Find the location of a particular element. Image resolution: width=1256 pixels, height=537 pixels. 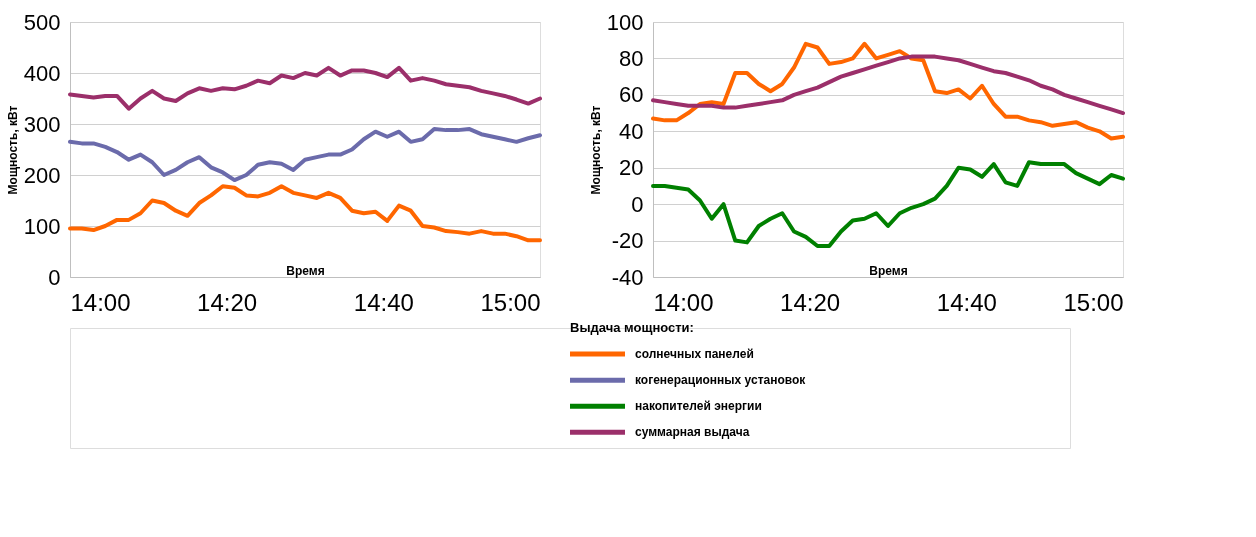

legend-label: суммарная выдача is located at coordinates (692, 432).